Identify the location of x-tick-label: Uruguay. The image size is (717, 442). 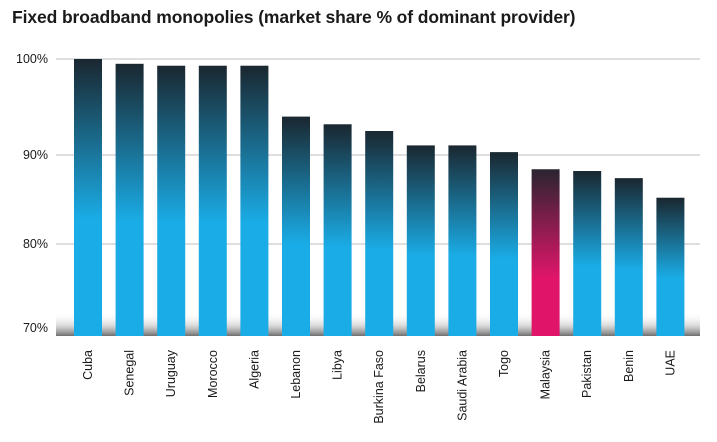
(171, 373).